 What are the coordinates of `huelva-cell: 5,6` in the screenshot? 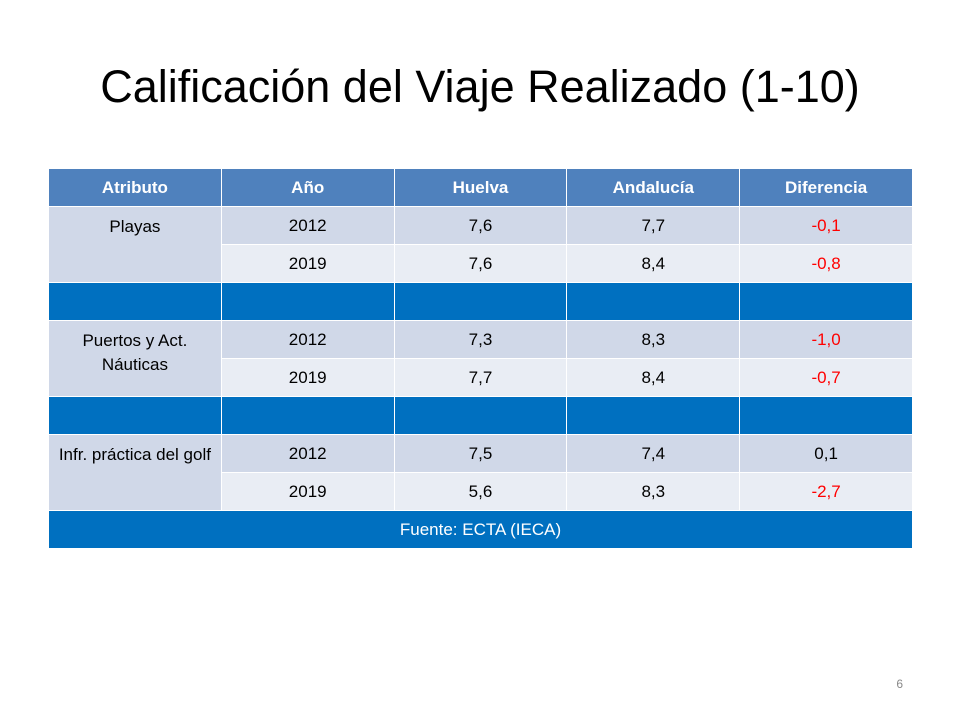 It's located at (480, 491).